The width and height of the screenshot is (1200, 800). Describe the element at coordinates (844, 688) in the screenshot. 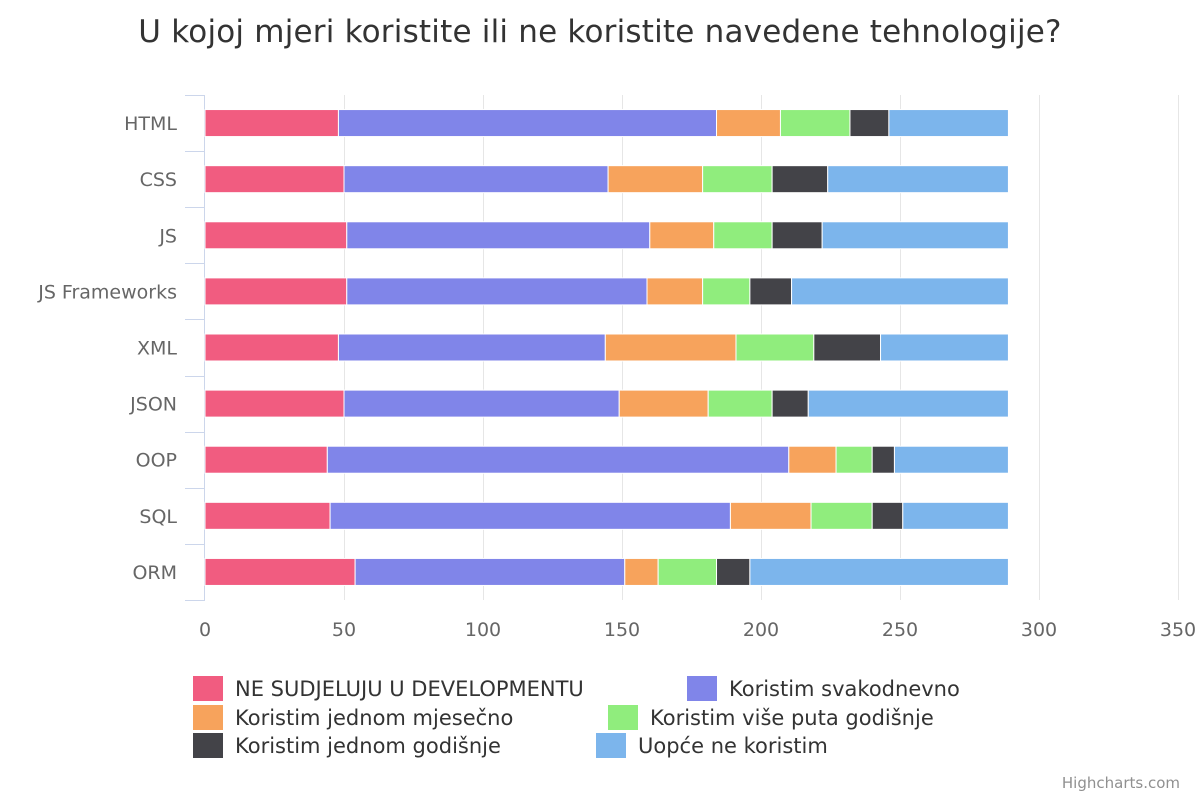

I see `legend-label: Koristim svakodnevno` at that location.